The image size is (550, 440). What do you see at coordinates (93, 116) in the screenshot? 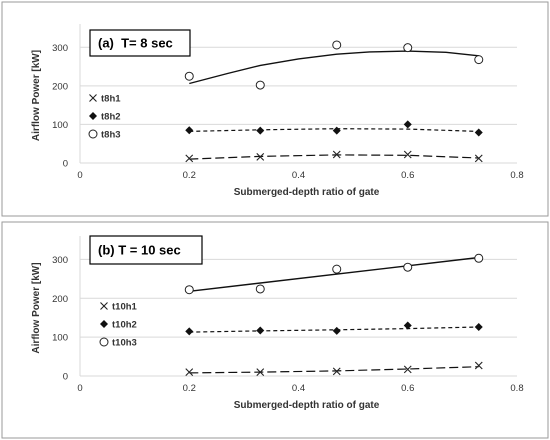
I see `legend-marker-t8h2` at bounding box center [93, 116].